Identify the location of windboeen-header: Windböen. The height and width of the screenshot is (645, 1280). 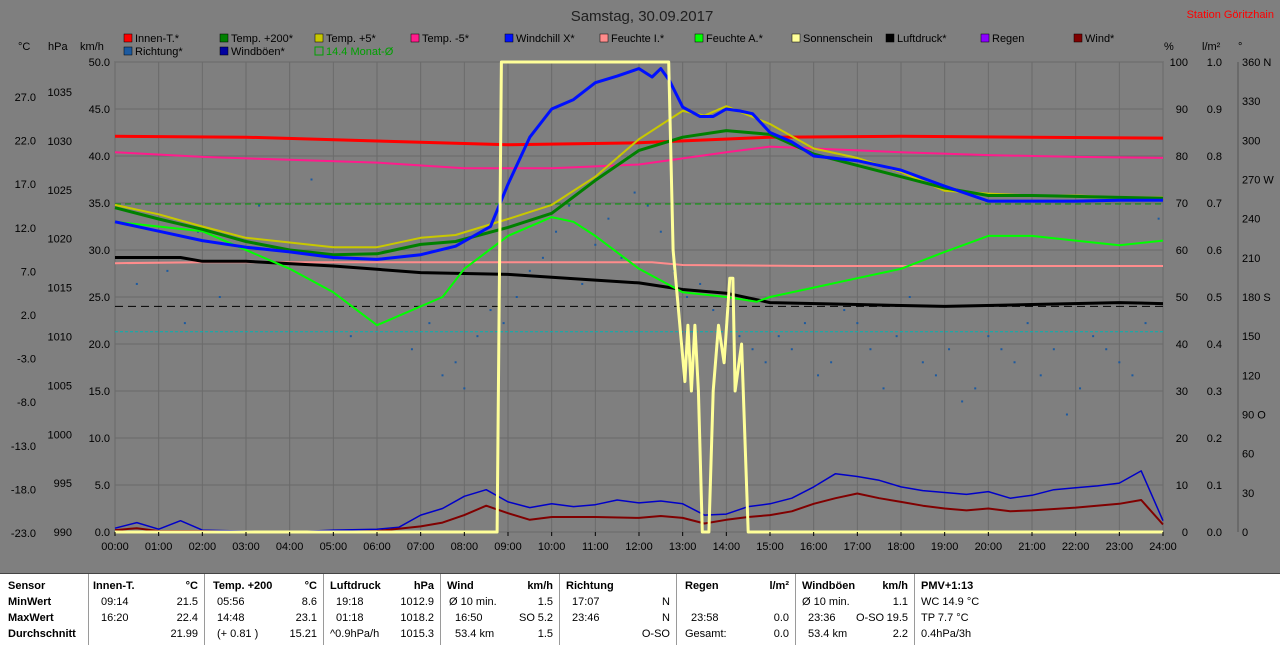
(829, 586).